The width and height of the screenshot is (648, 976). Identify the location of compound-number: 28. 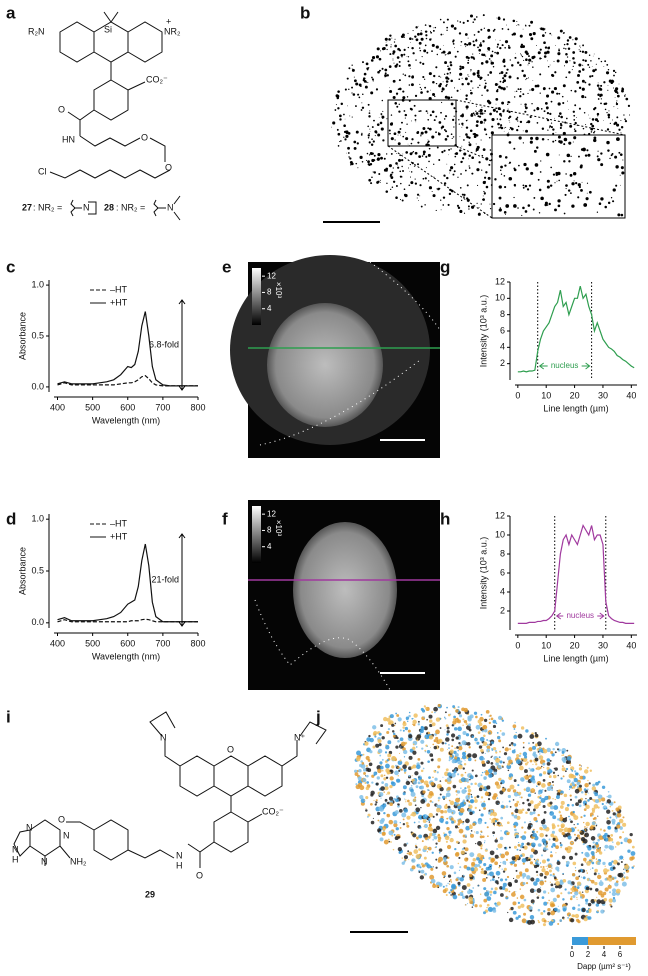
(109, 207).